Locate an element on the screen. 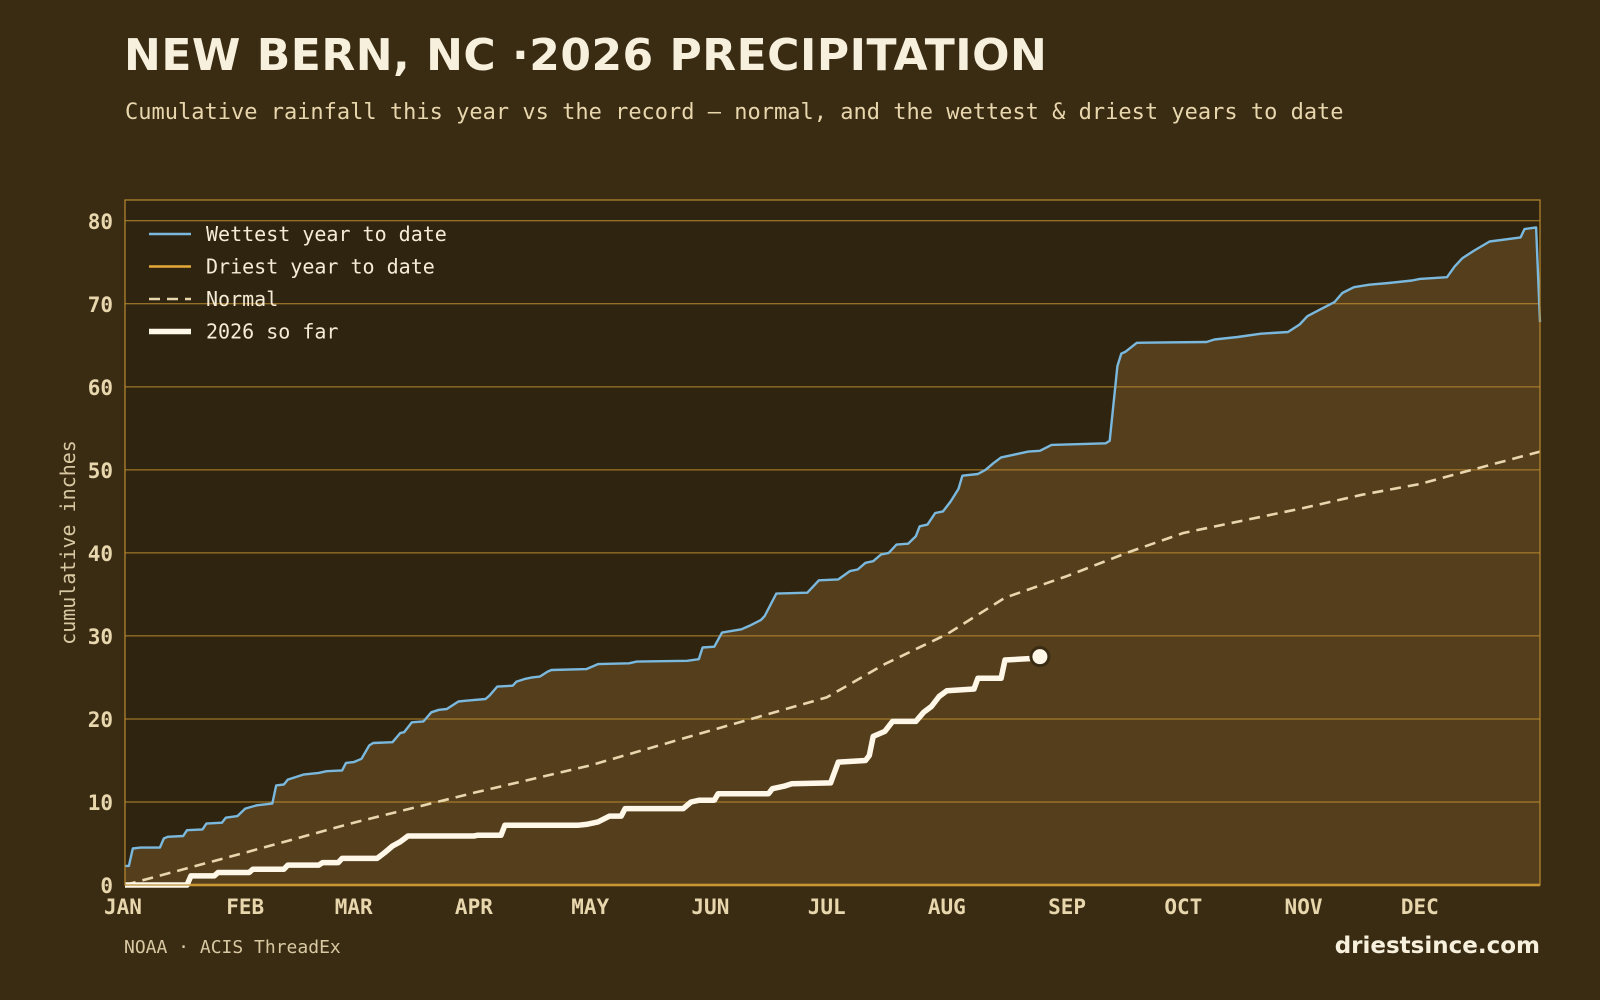 This screenshot has width=1600, height=1000. x-tick-label: SEP is located at coordinates (1067, 907).